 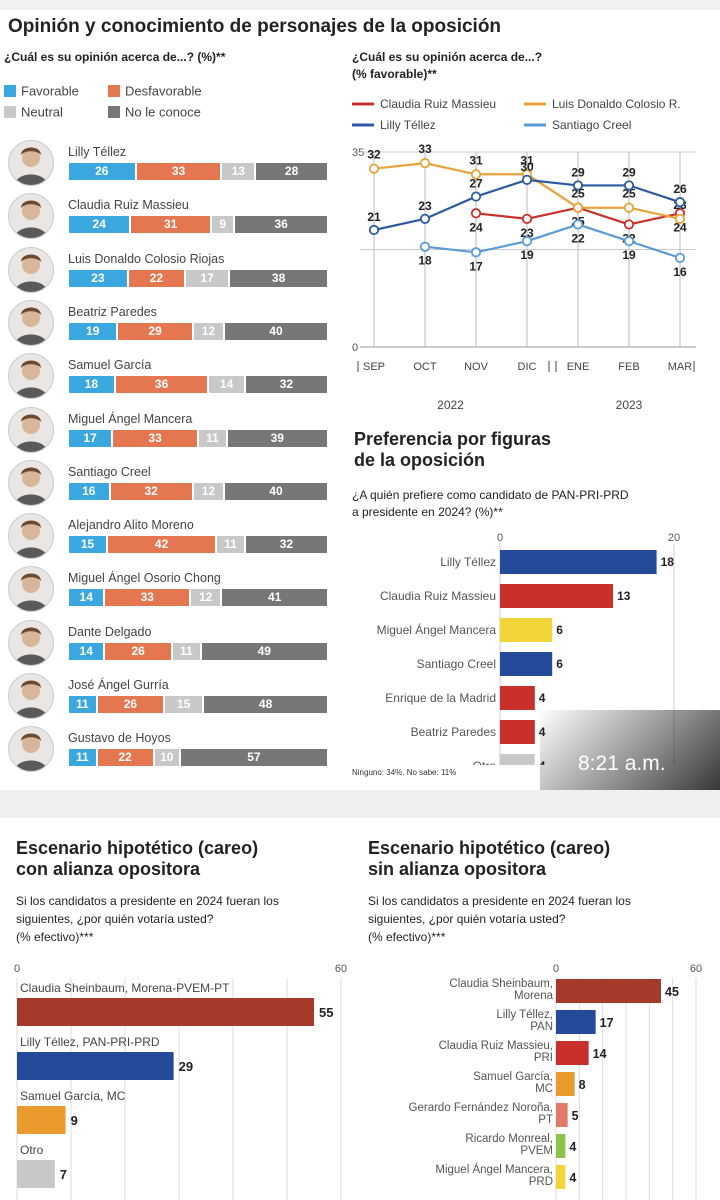 I want to click on category-label: Miguel Ángel Mancera,, so click(x=494, y=1169).